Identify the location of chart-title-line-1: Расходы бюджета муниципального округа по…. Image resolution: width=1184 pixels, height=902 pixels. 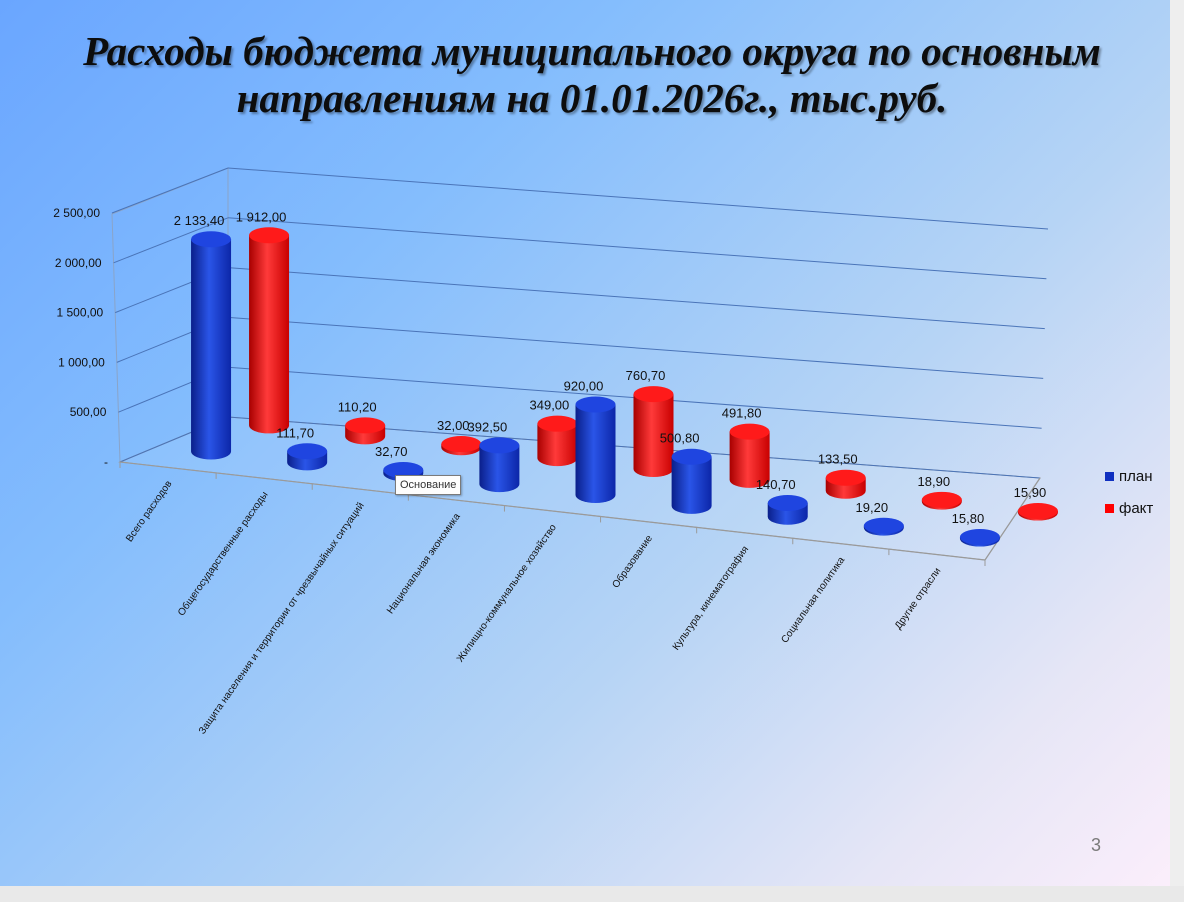
(592, 51).